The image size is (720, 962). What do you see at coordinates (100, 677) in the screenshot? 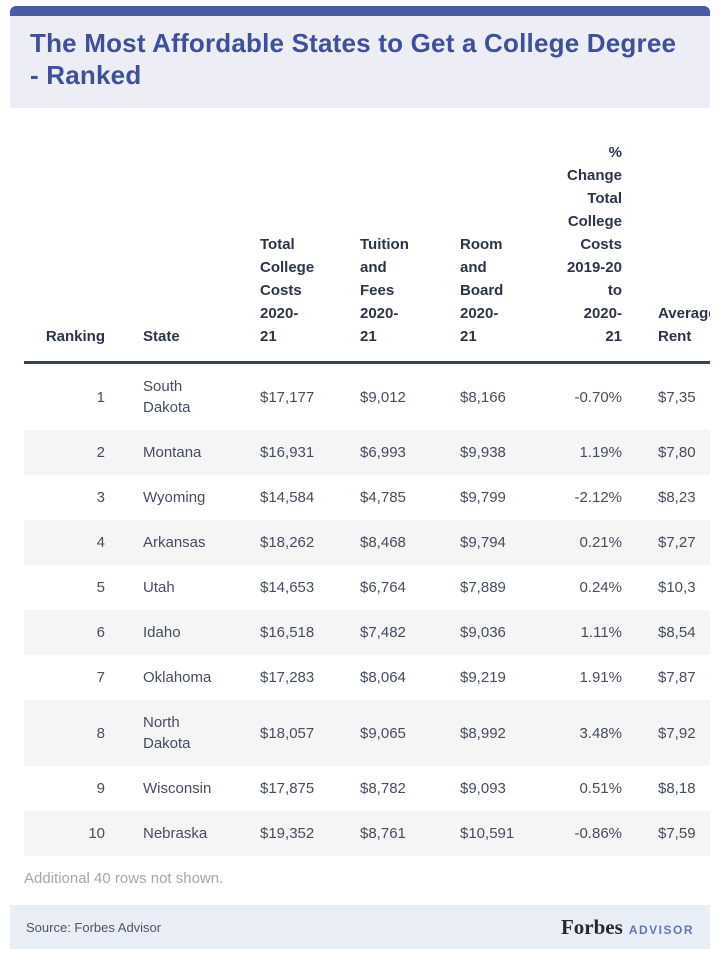
I see `rank-cell: 7` at bounding box center [100, 677].